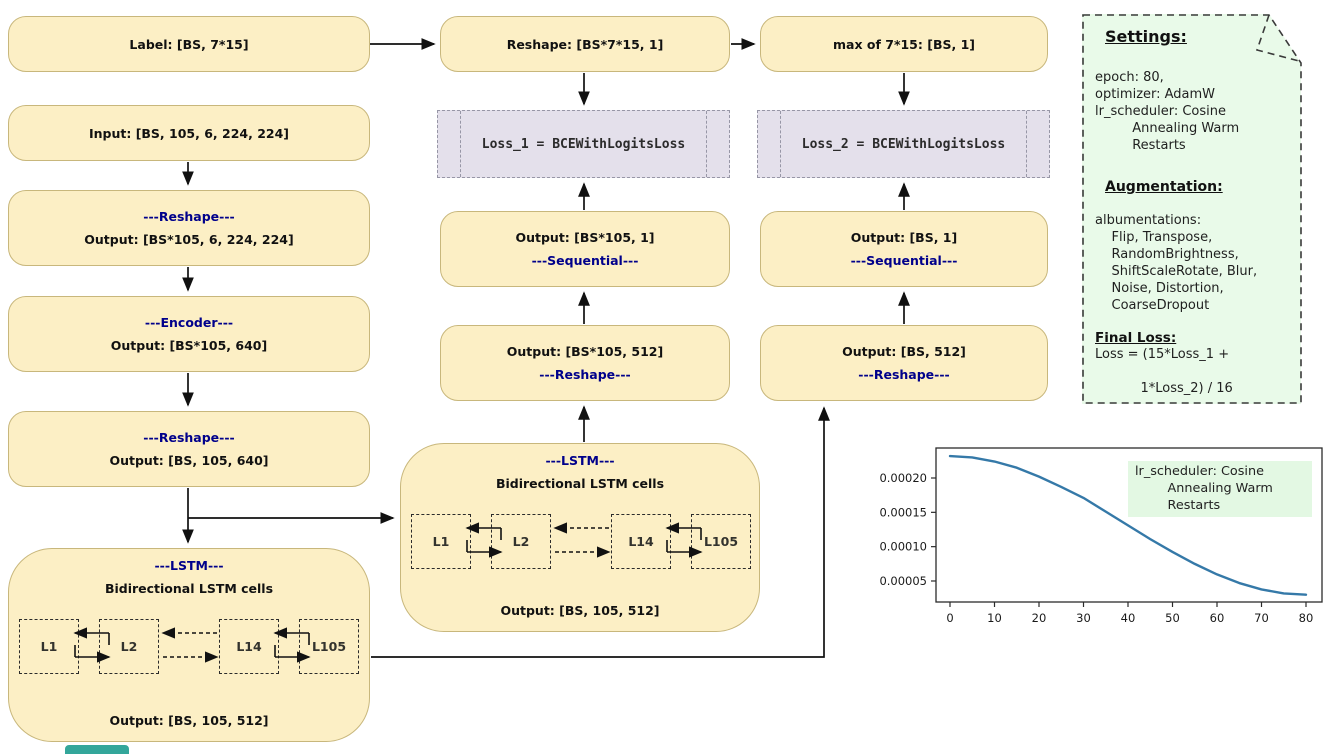  Describe the element at coordinates (1128, 618) in the screenshot. I see `svg-text: 40` at that location.